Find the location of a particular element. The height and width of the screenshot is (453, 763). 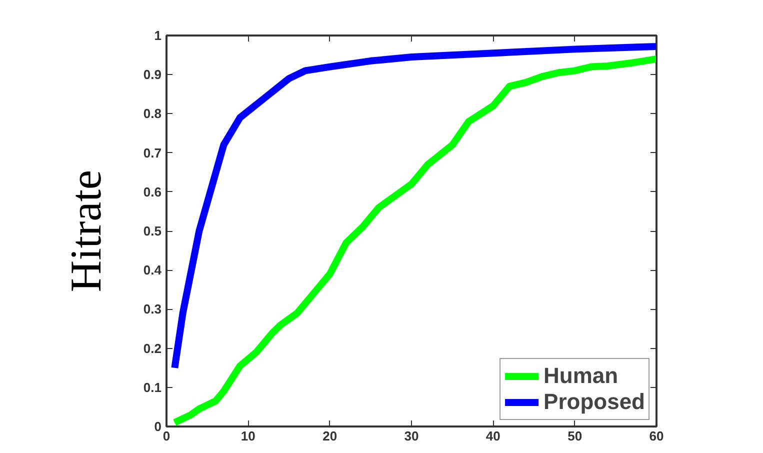

y-tick-label: 1 is located at coordinates (158, 35).